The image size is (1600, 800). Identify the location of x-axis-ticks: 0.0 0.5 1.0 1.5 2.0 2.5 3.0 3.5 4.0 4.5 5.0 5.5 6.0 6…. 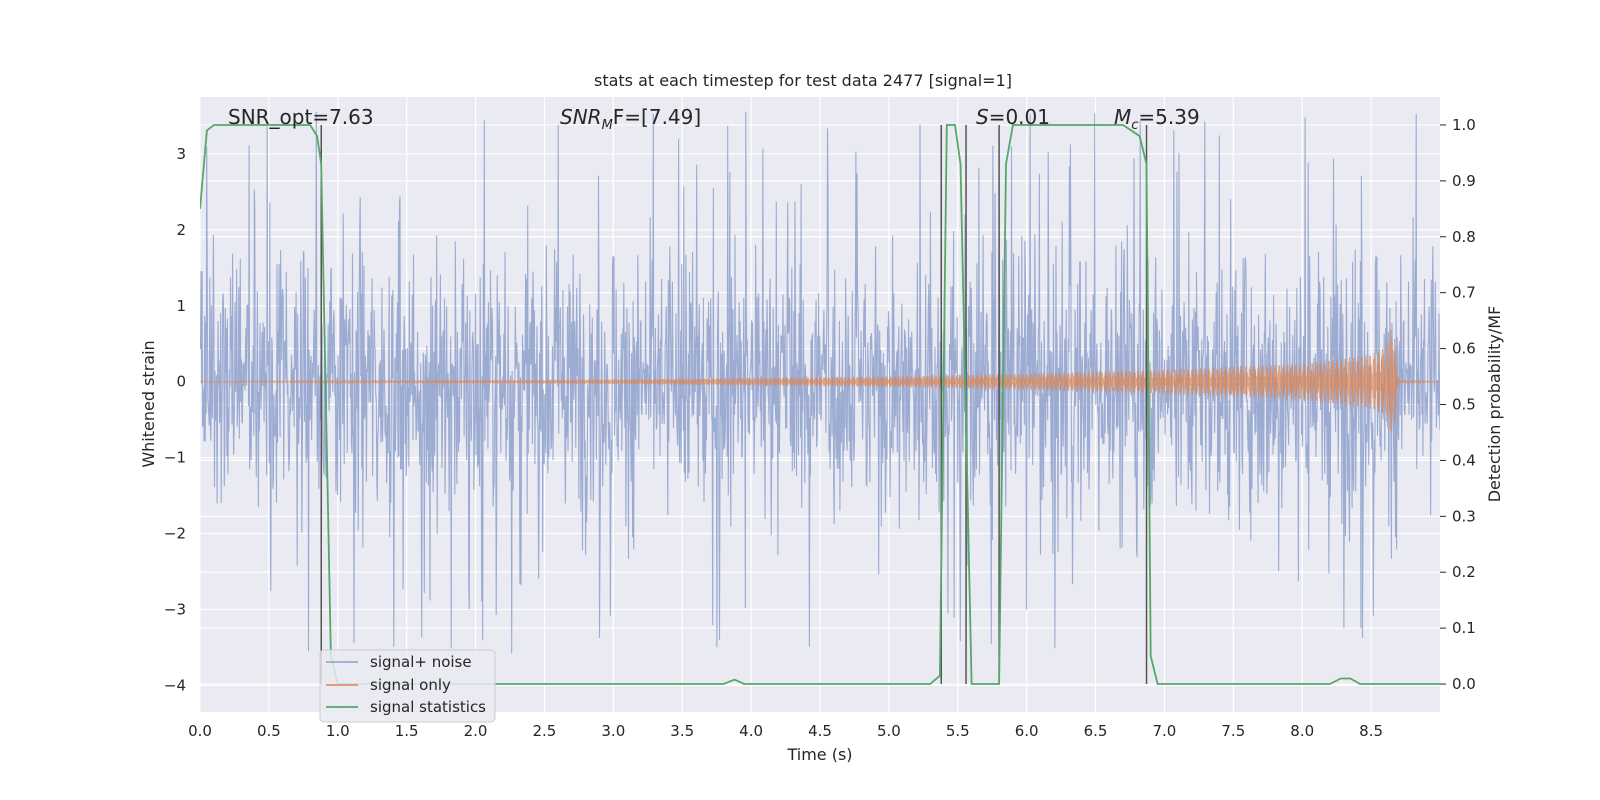
(785, 731).